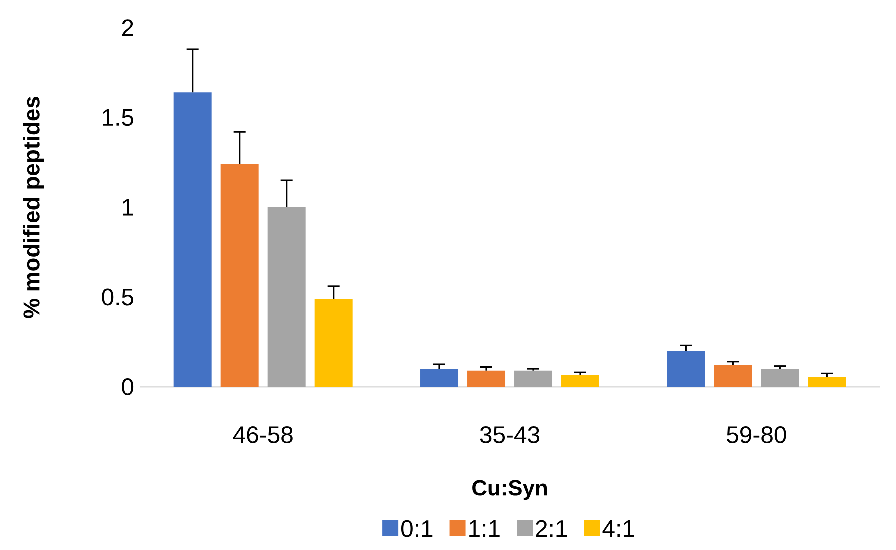 The image size is (896, 550). I want to click on y-tick-label: 1.5, so click(118, 117).